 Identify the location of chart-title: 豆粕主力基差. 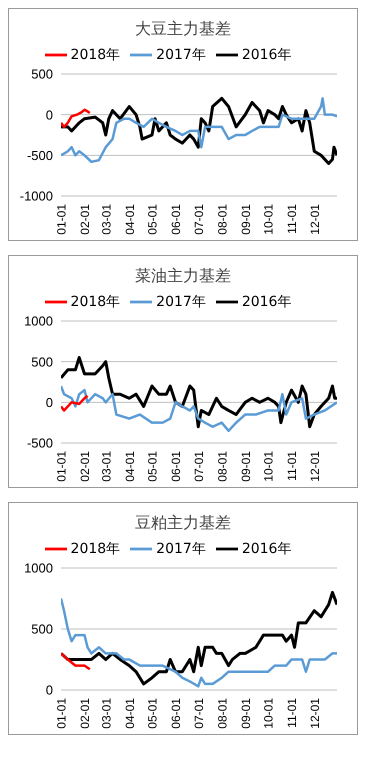
(183, 523).